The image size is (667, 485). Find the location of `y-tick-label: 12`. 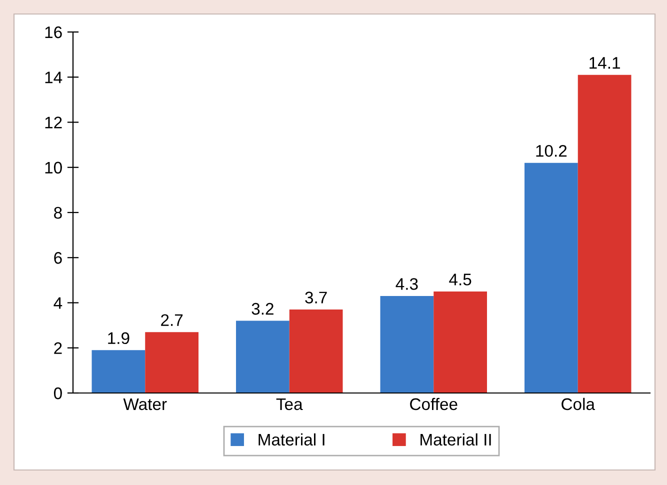

y-tick-label: 12 is located at coordinates (53, 122).